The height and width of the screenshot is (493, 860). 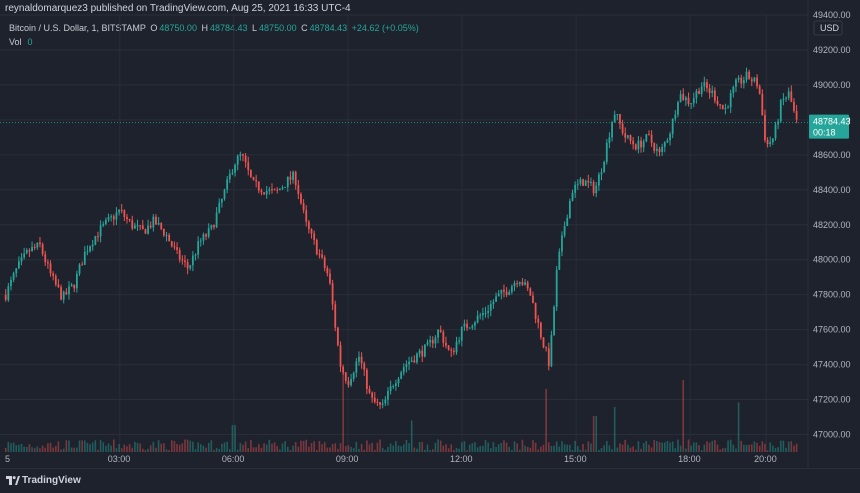 What do you see at coordinates (832, 225) in the screenshot?
I see `y-tick-label: 48200.00` at bounding box center [832, 225].